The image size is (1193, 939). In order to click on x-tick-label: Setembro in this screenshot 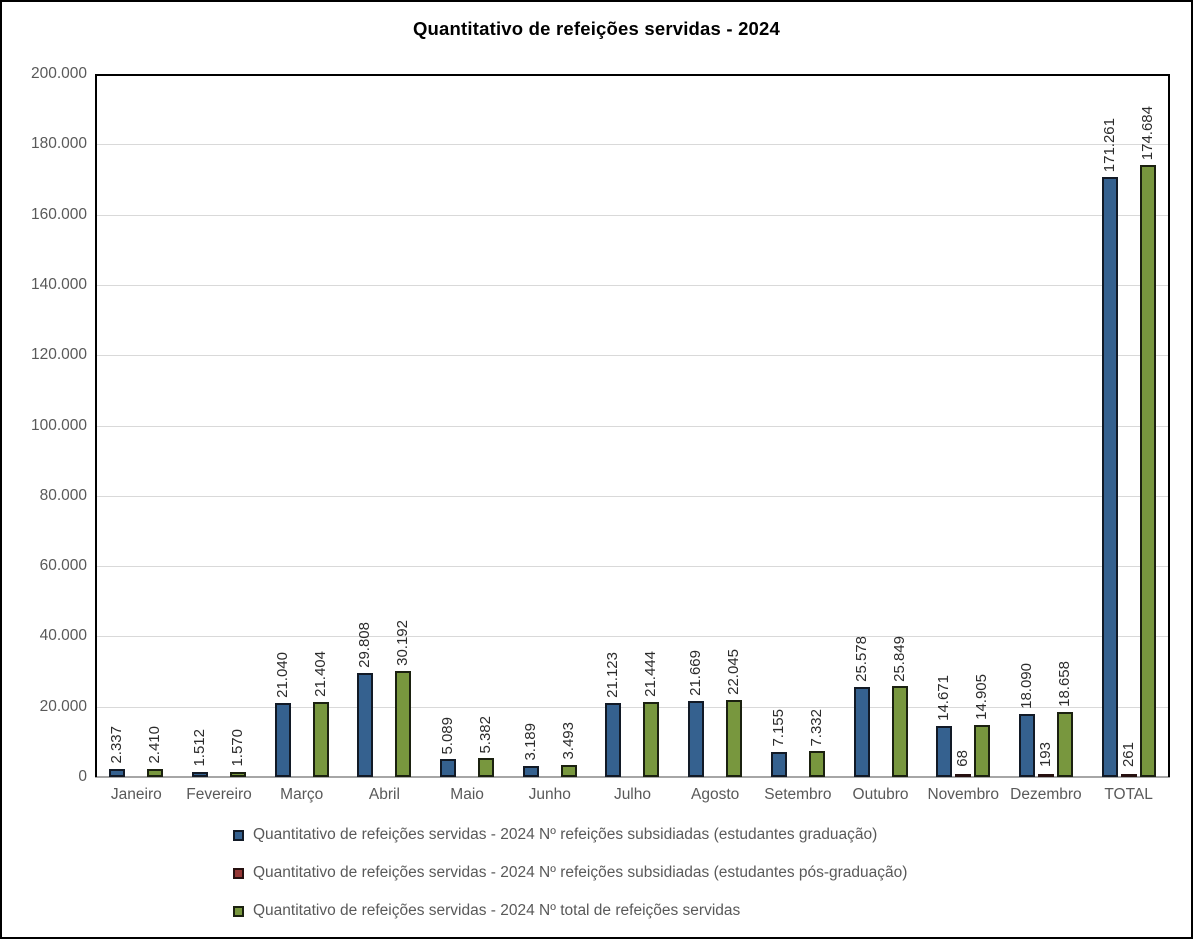, I will do `click(798, 794)`.